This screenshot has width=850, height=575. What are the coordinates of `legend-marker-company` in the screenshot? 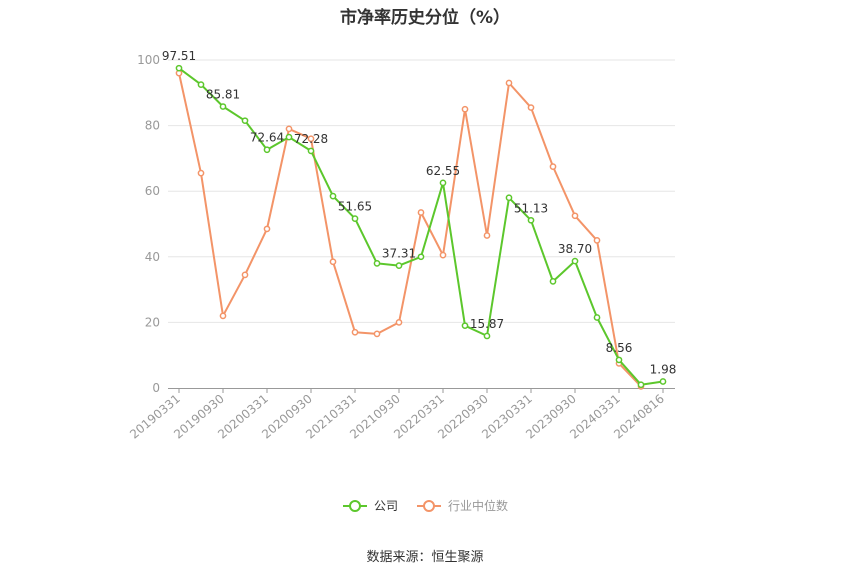 It's located at (354, 505).